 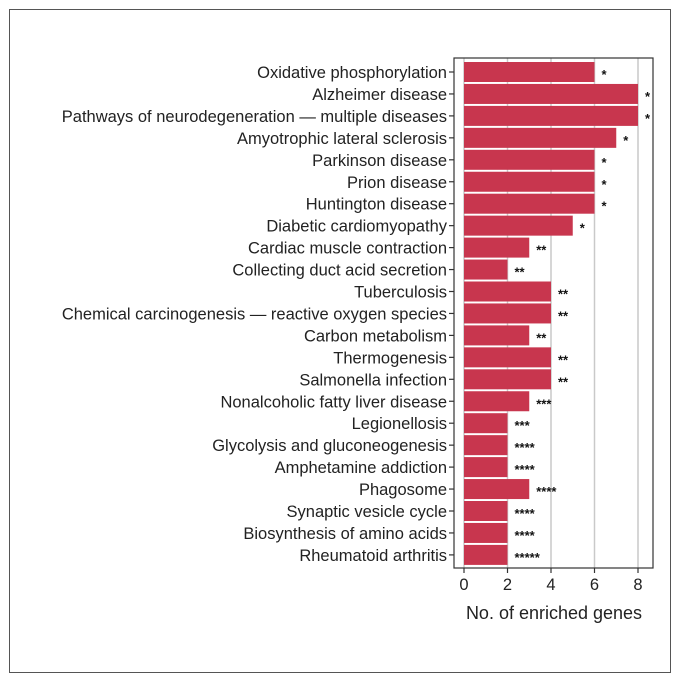 What do you see at coordinates (373, 556) in the screenshot?
I see `category-label-22: Rheumatoid arthritis` at bounding box center [373, 556].